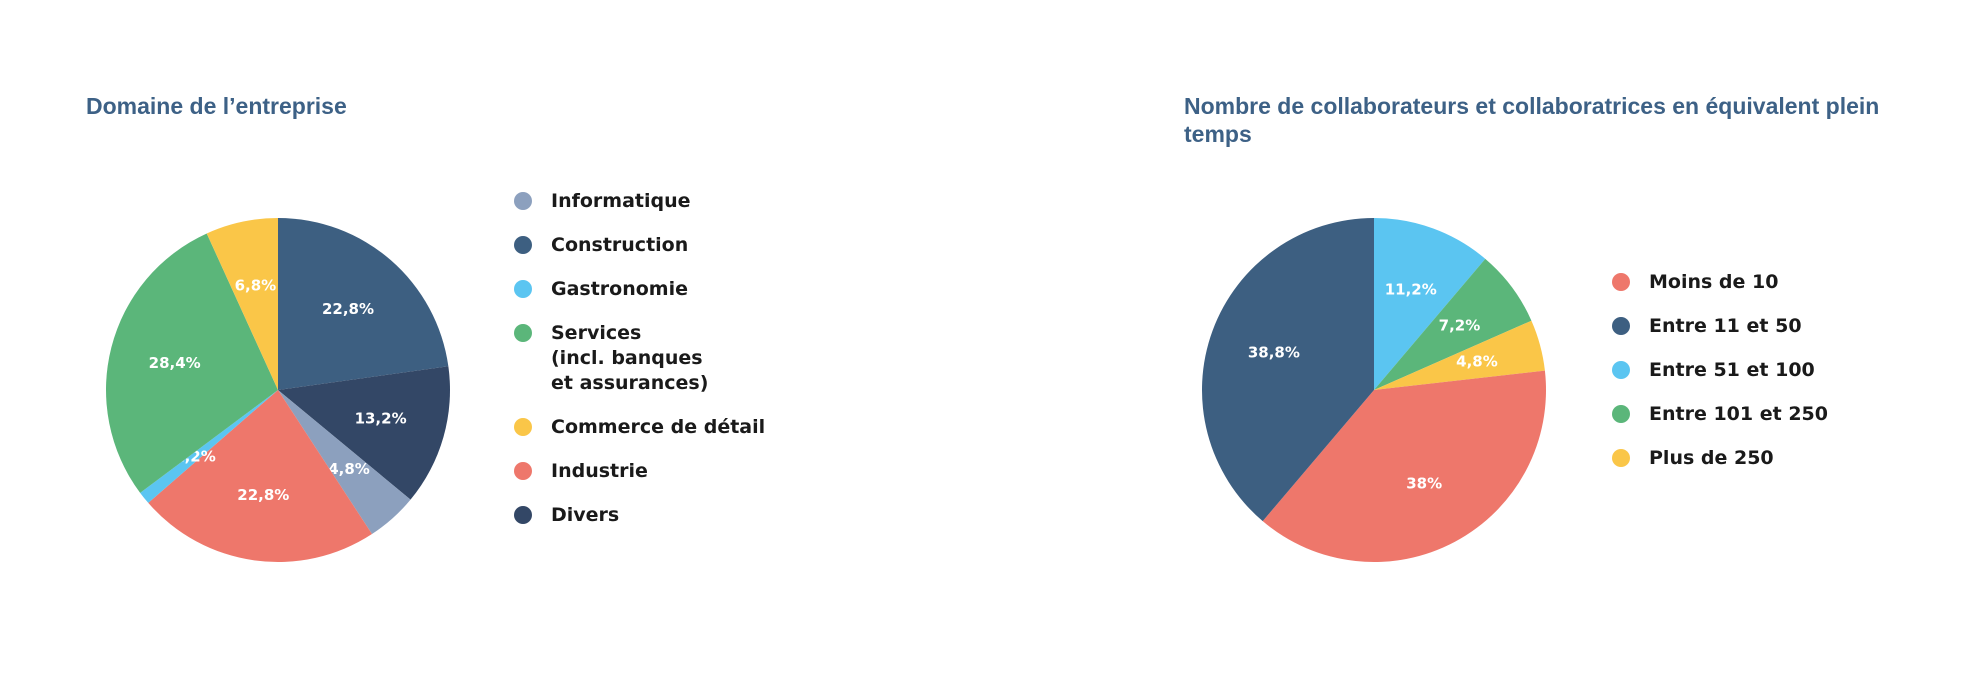 Image resolution: width=1980 pixels, height=676 pixels. I want to click on data-label-informatique: 4,8%, so click(349, 469).